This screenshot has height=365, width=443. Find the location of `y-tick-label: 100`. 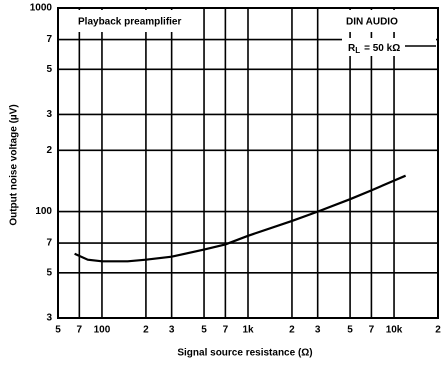

y-tick-label: 100 is located at coordinates (43, 211).